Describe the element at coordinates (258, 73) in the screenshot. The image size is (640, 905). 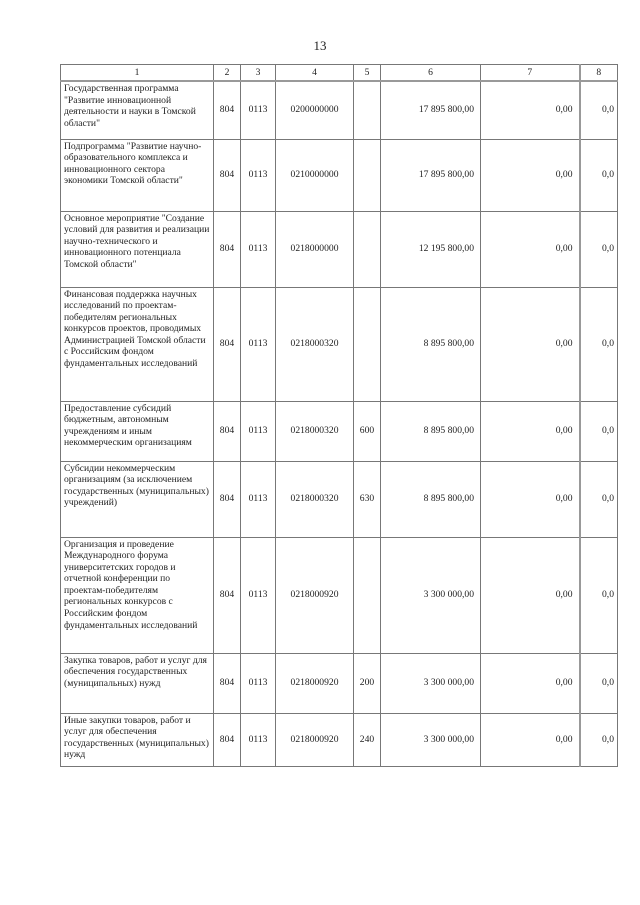
I see `column-header: 3` at that location.